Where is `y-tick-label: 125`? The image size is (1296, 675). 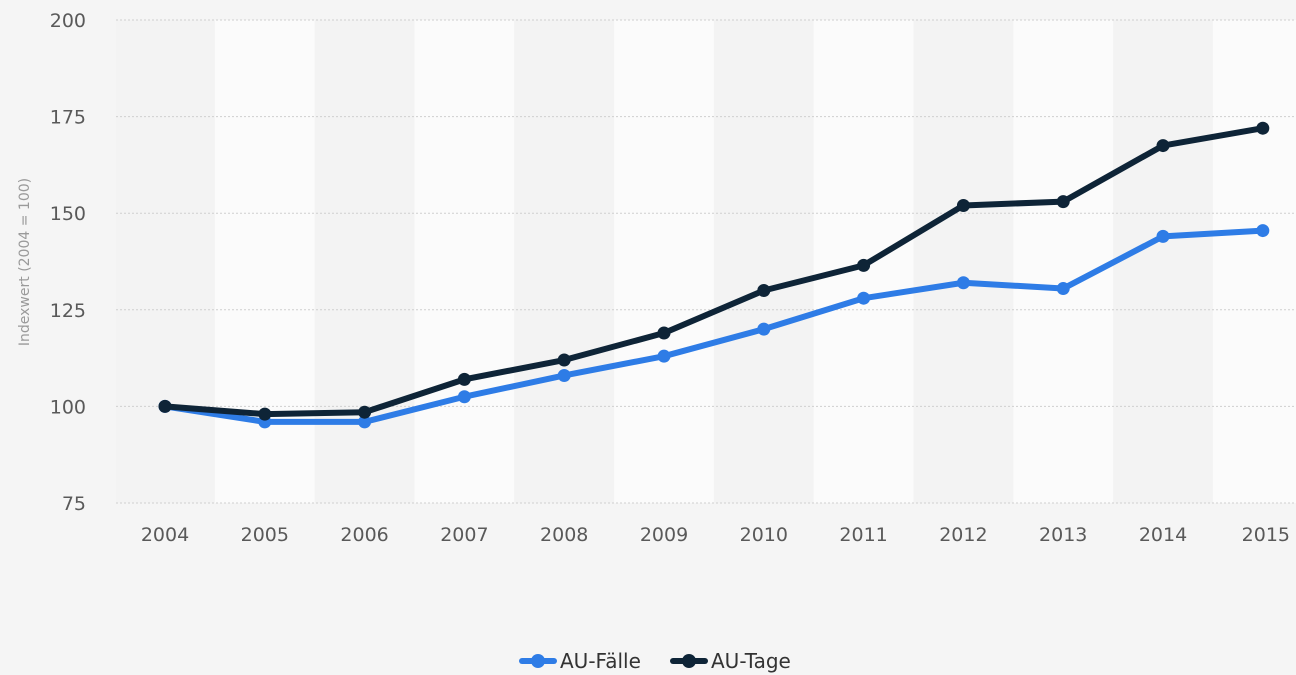 y-tick-label: 125 is located at coordinates (68, 311).